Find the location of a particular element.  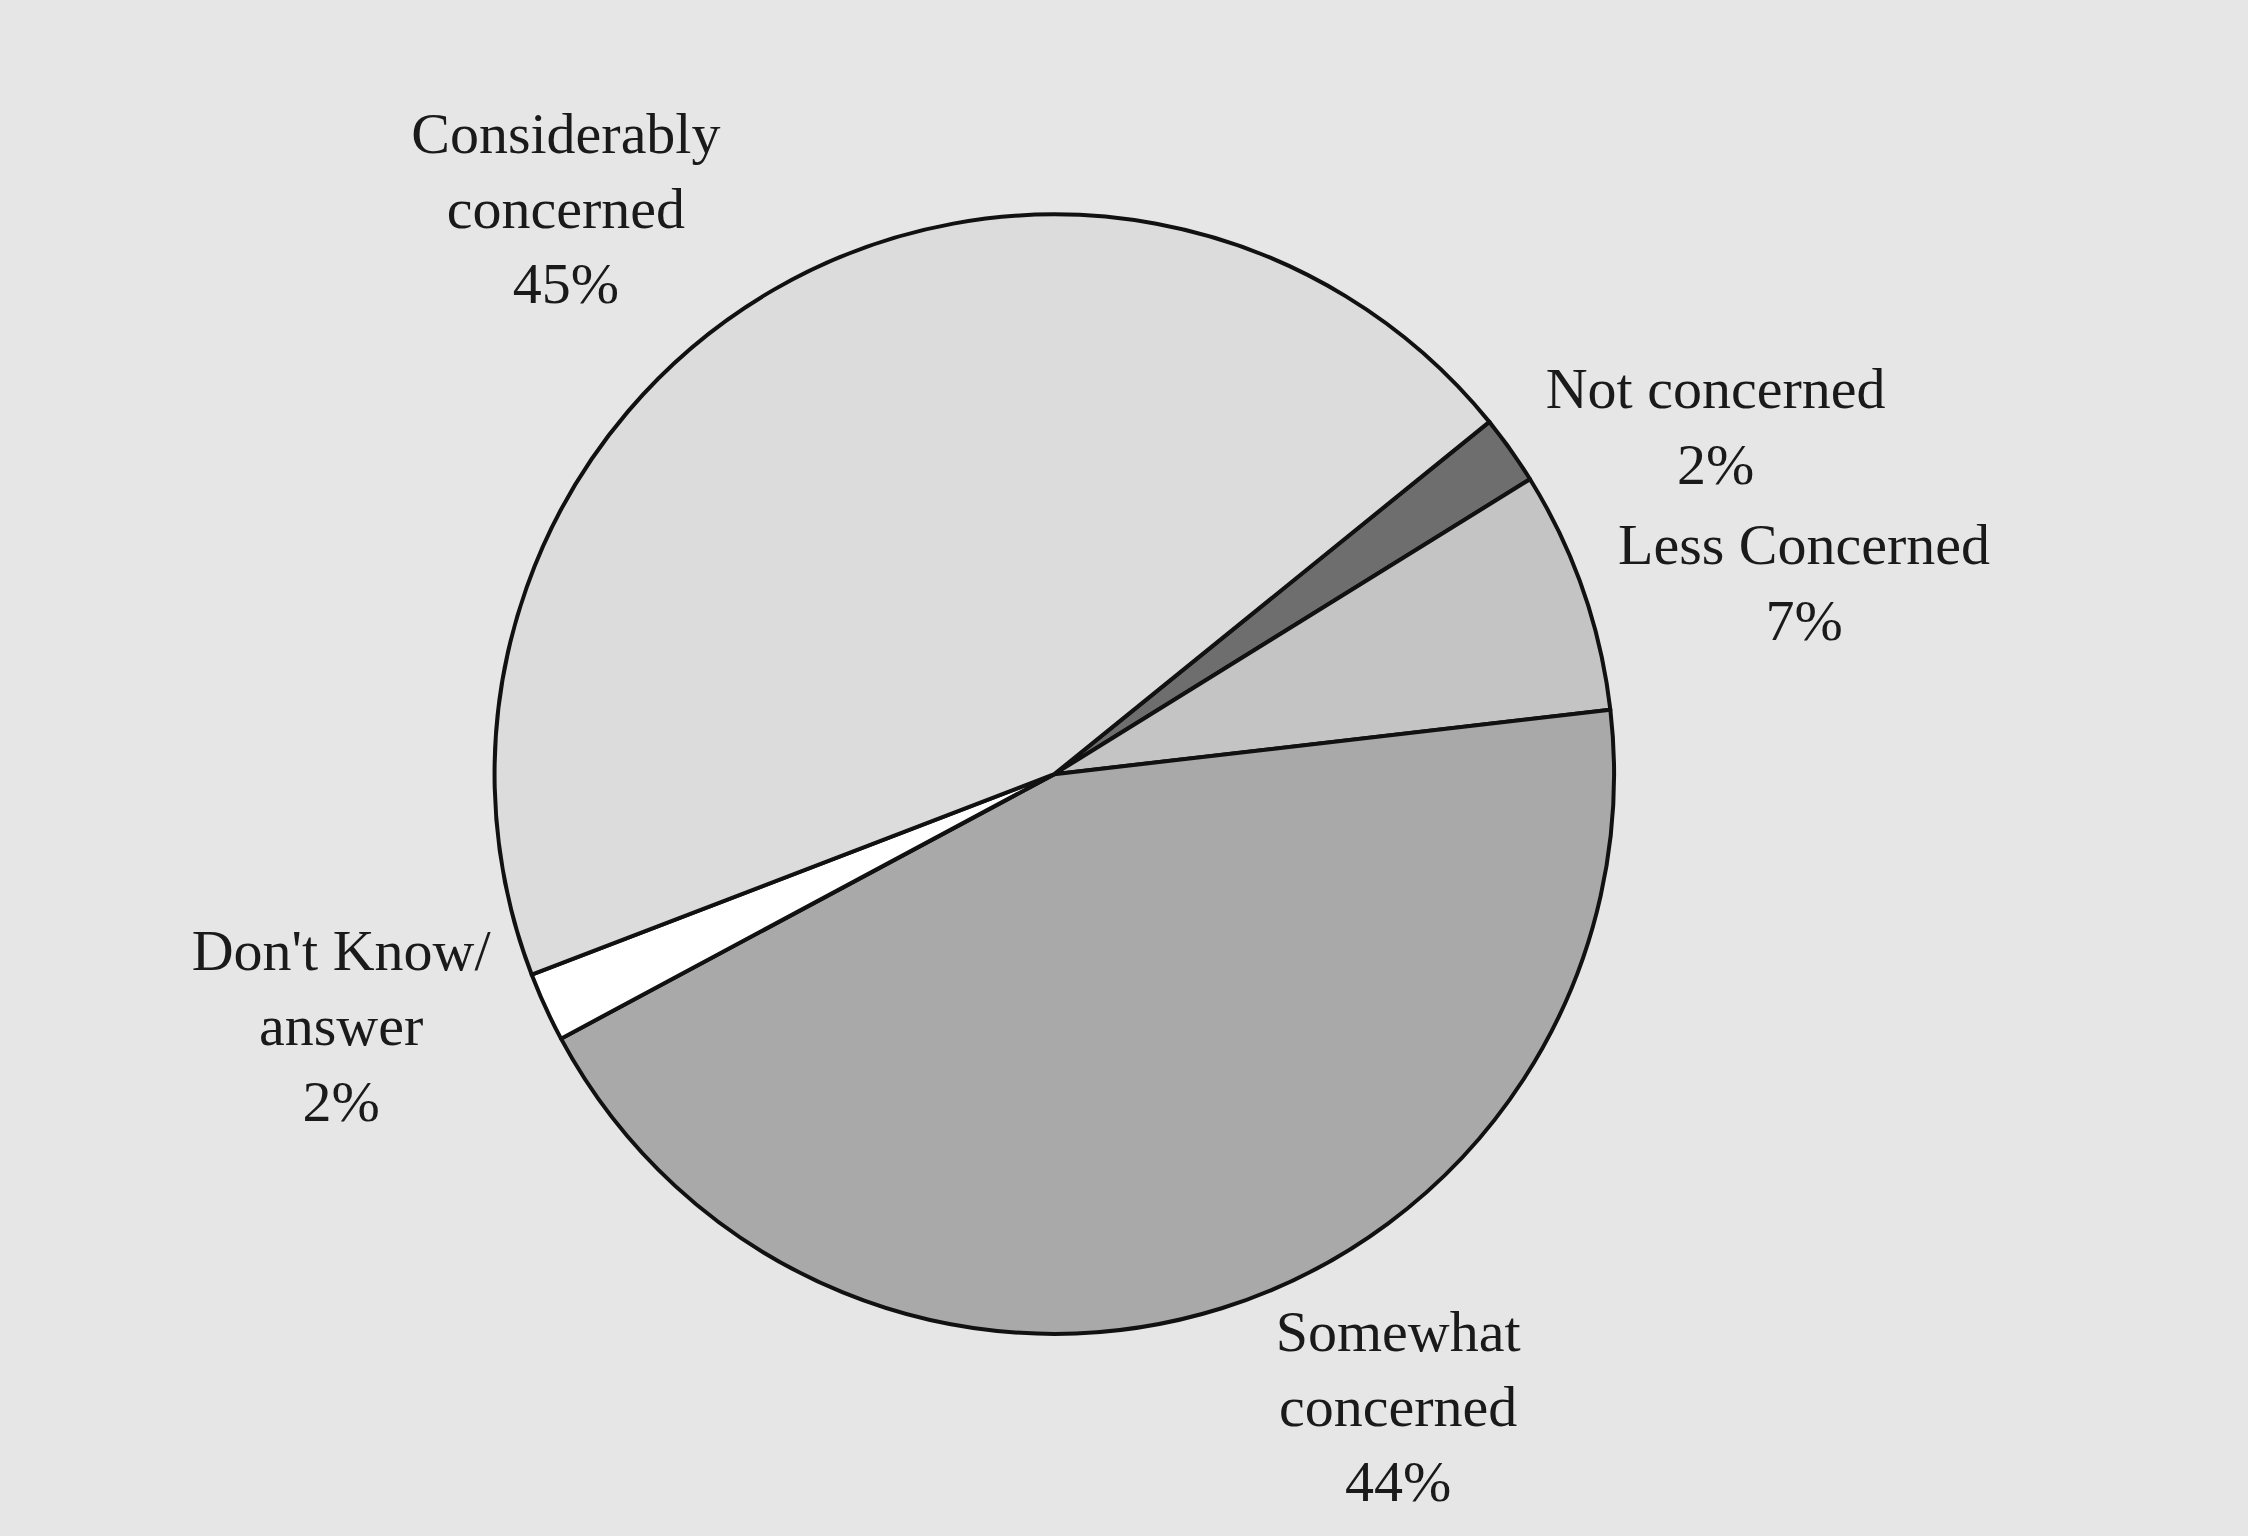

slice-label: Not concerned is located at coordinates (1715, 389).